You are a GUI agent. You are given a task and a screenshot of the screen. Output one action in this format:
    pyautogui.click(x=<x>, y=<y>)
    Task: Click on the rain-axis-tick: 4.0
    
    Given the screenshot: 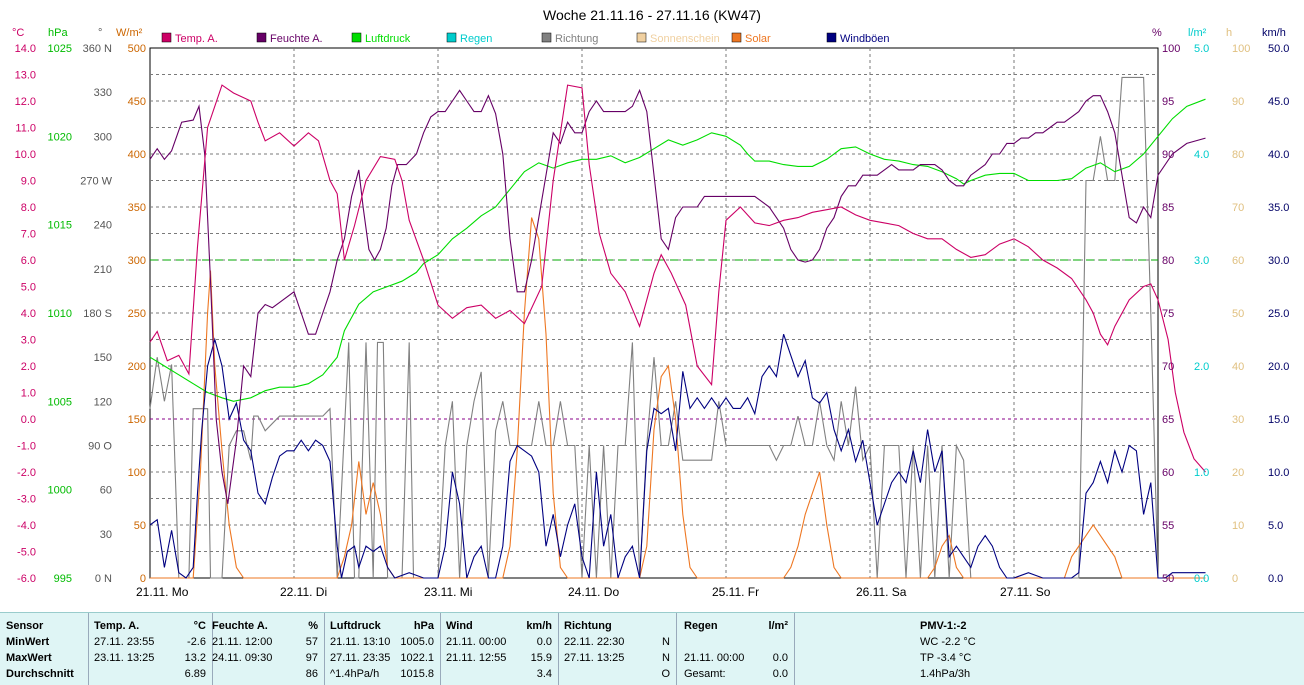 What is the action you would take?
    pyautogui.click(x=1201, y=155)
    